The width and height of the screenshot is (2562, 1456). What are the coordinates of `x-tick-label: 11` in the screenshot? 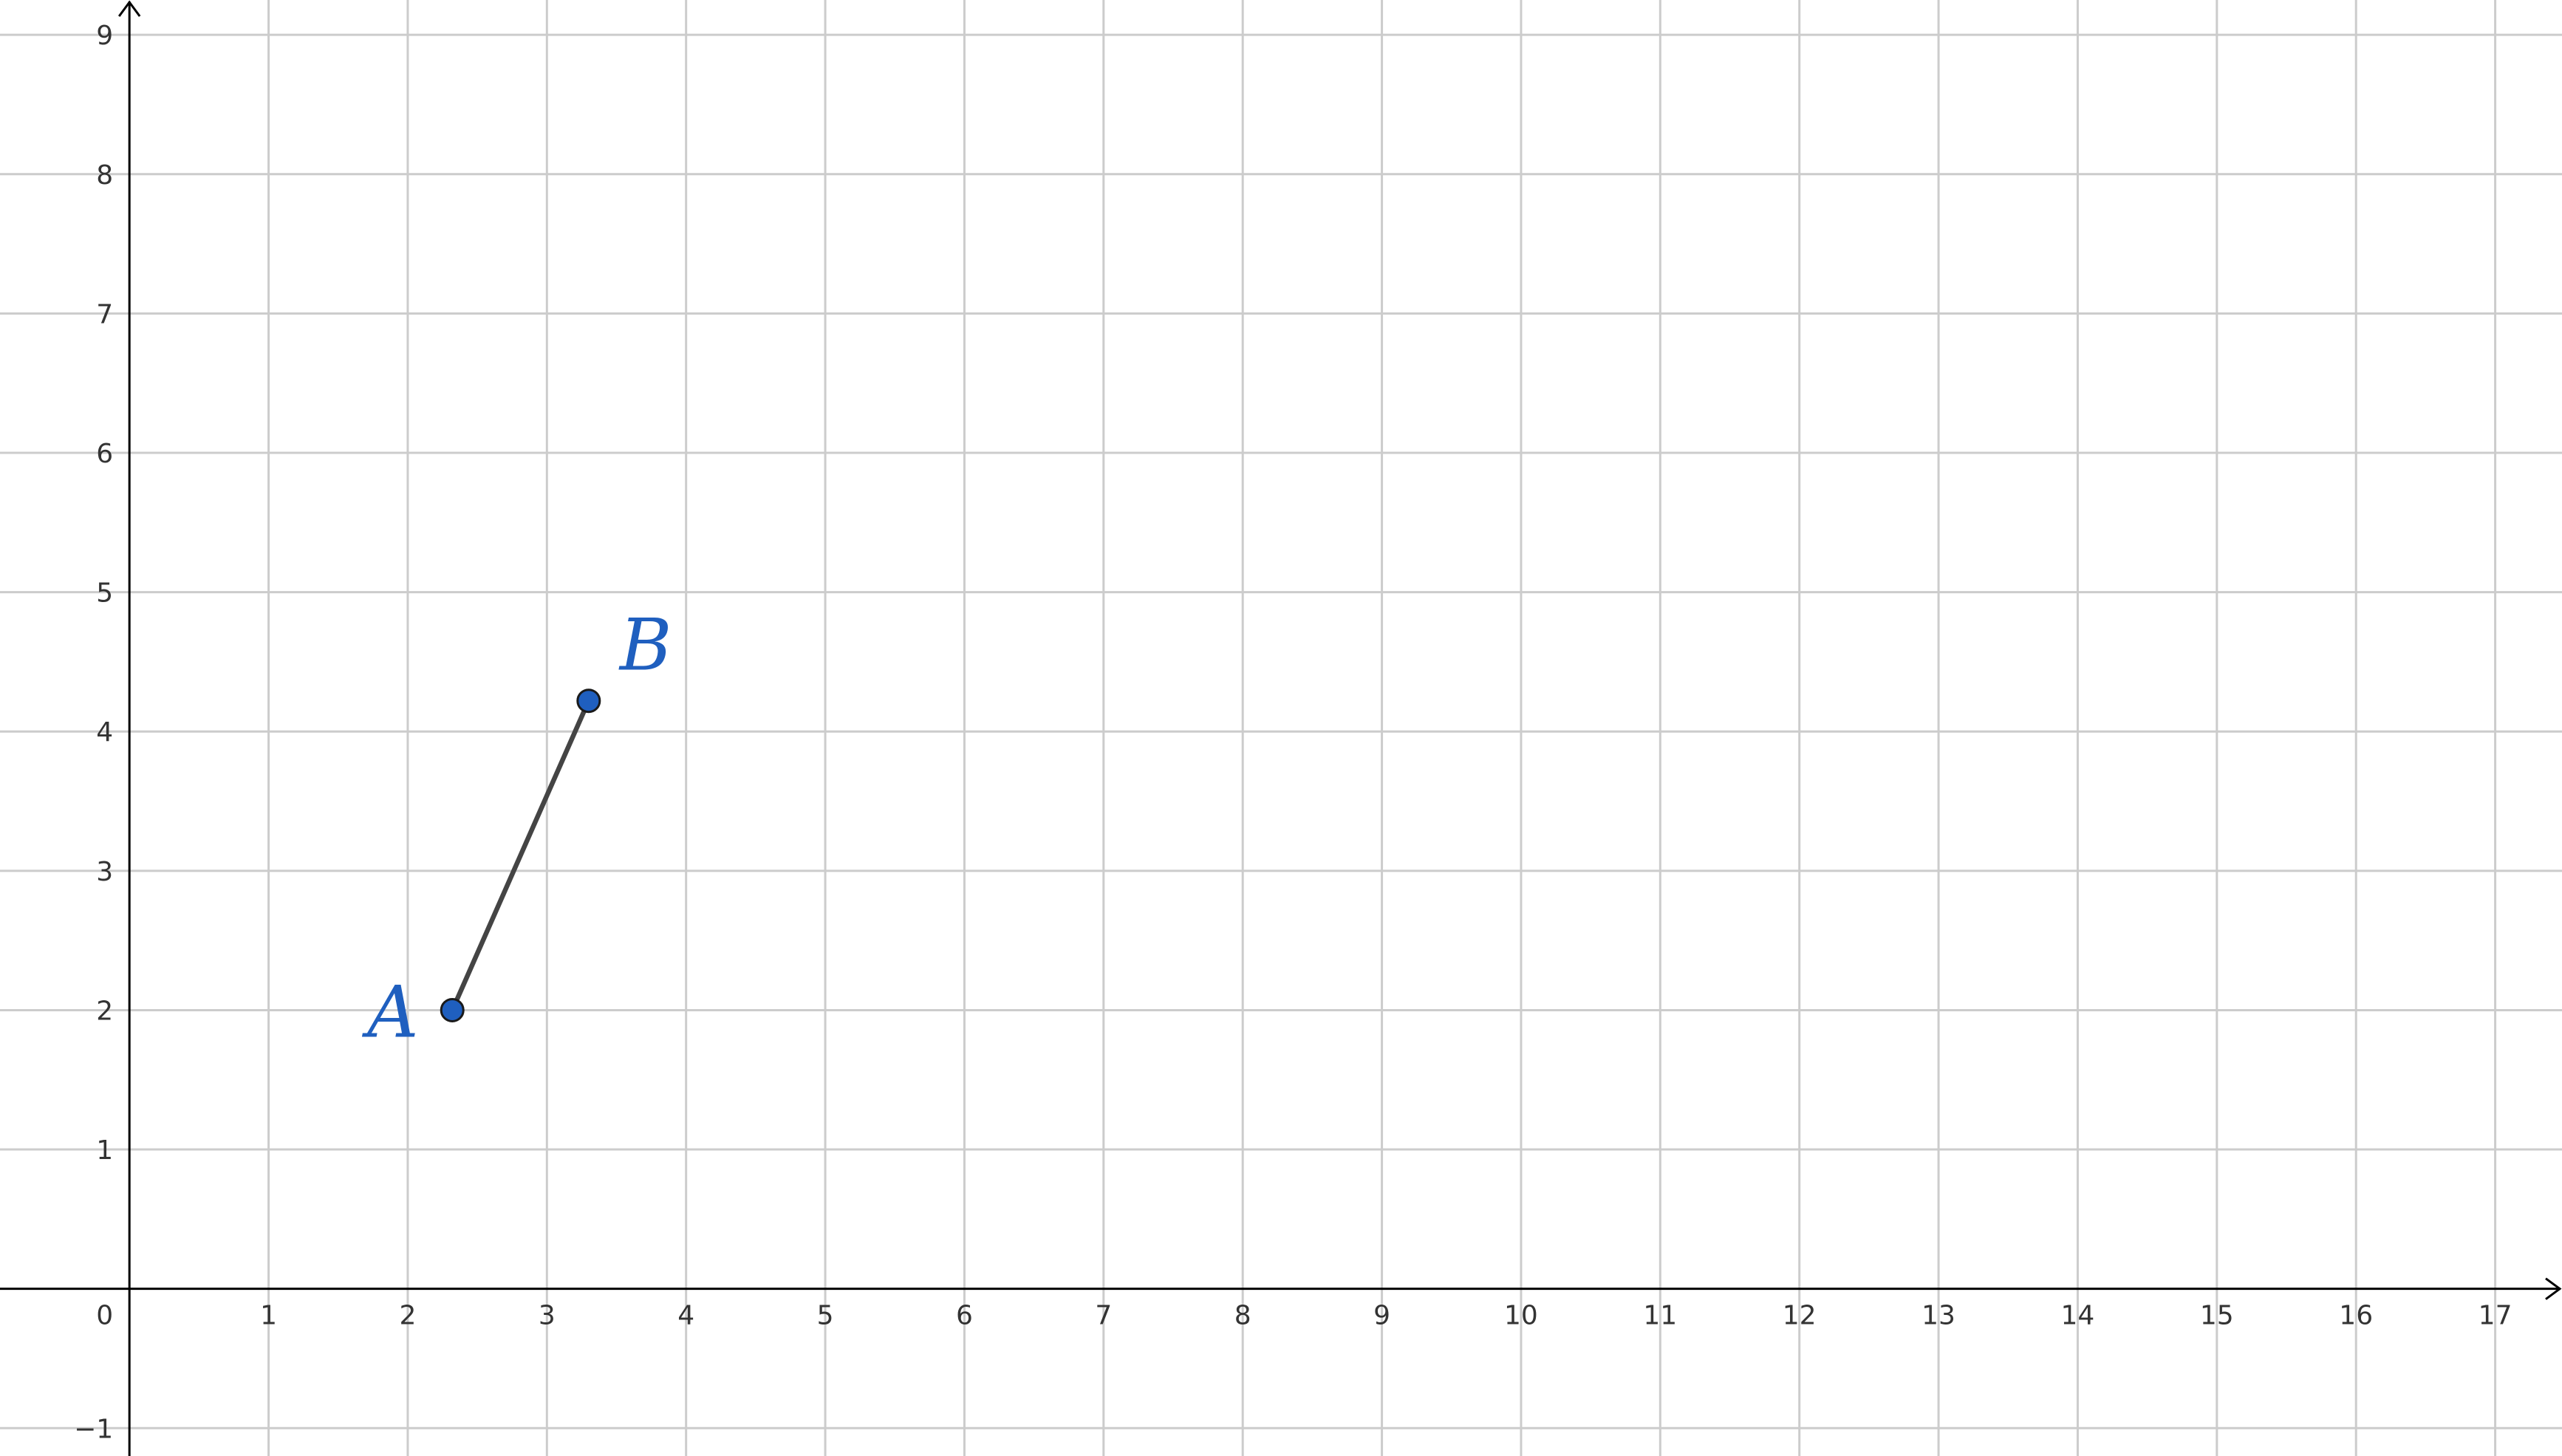 It's located at (1660, 1316).